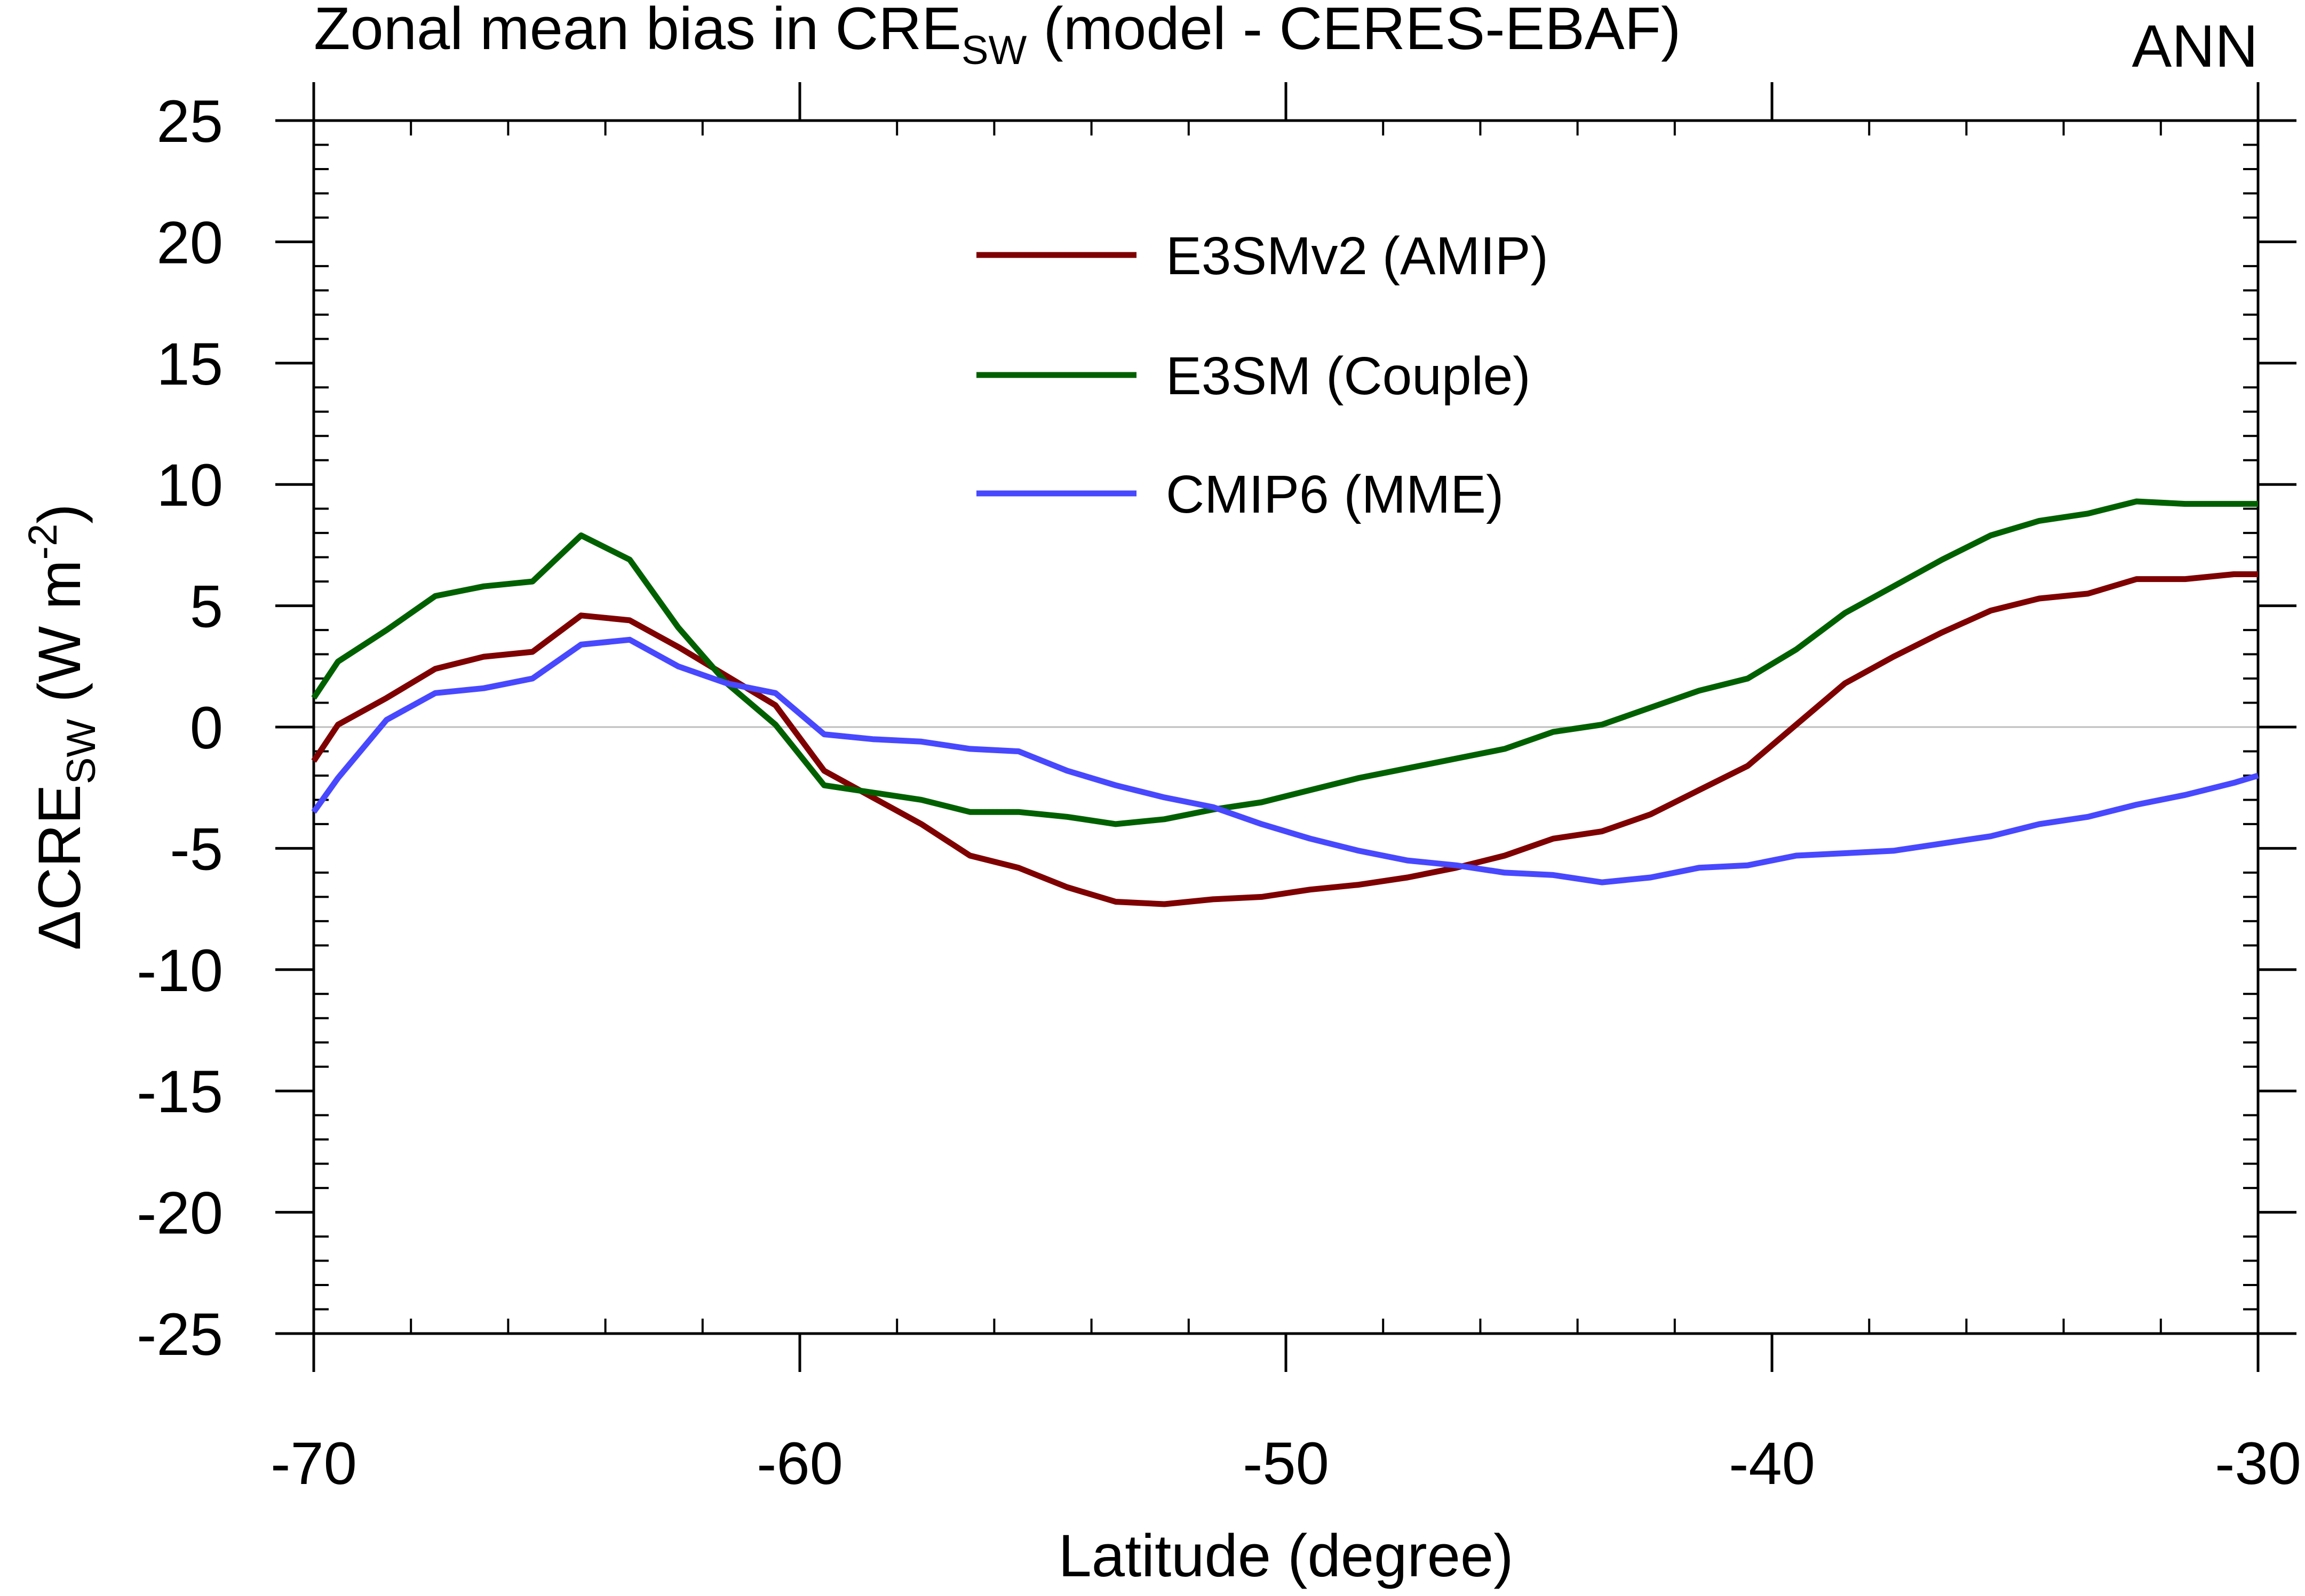 This screenshot has height=1596, width=2305. Describe the element at coordinates (180, 1091) in the screenshot. I see `y-tick-label: -15` at that location.